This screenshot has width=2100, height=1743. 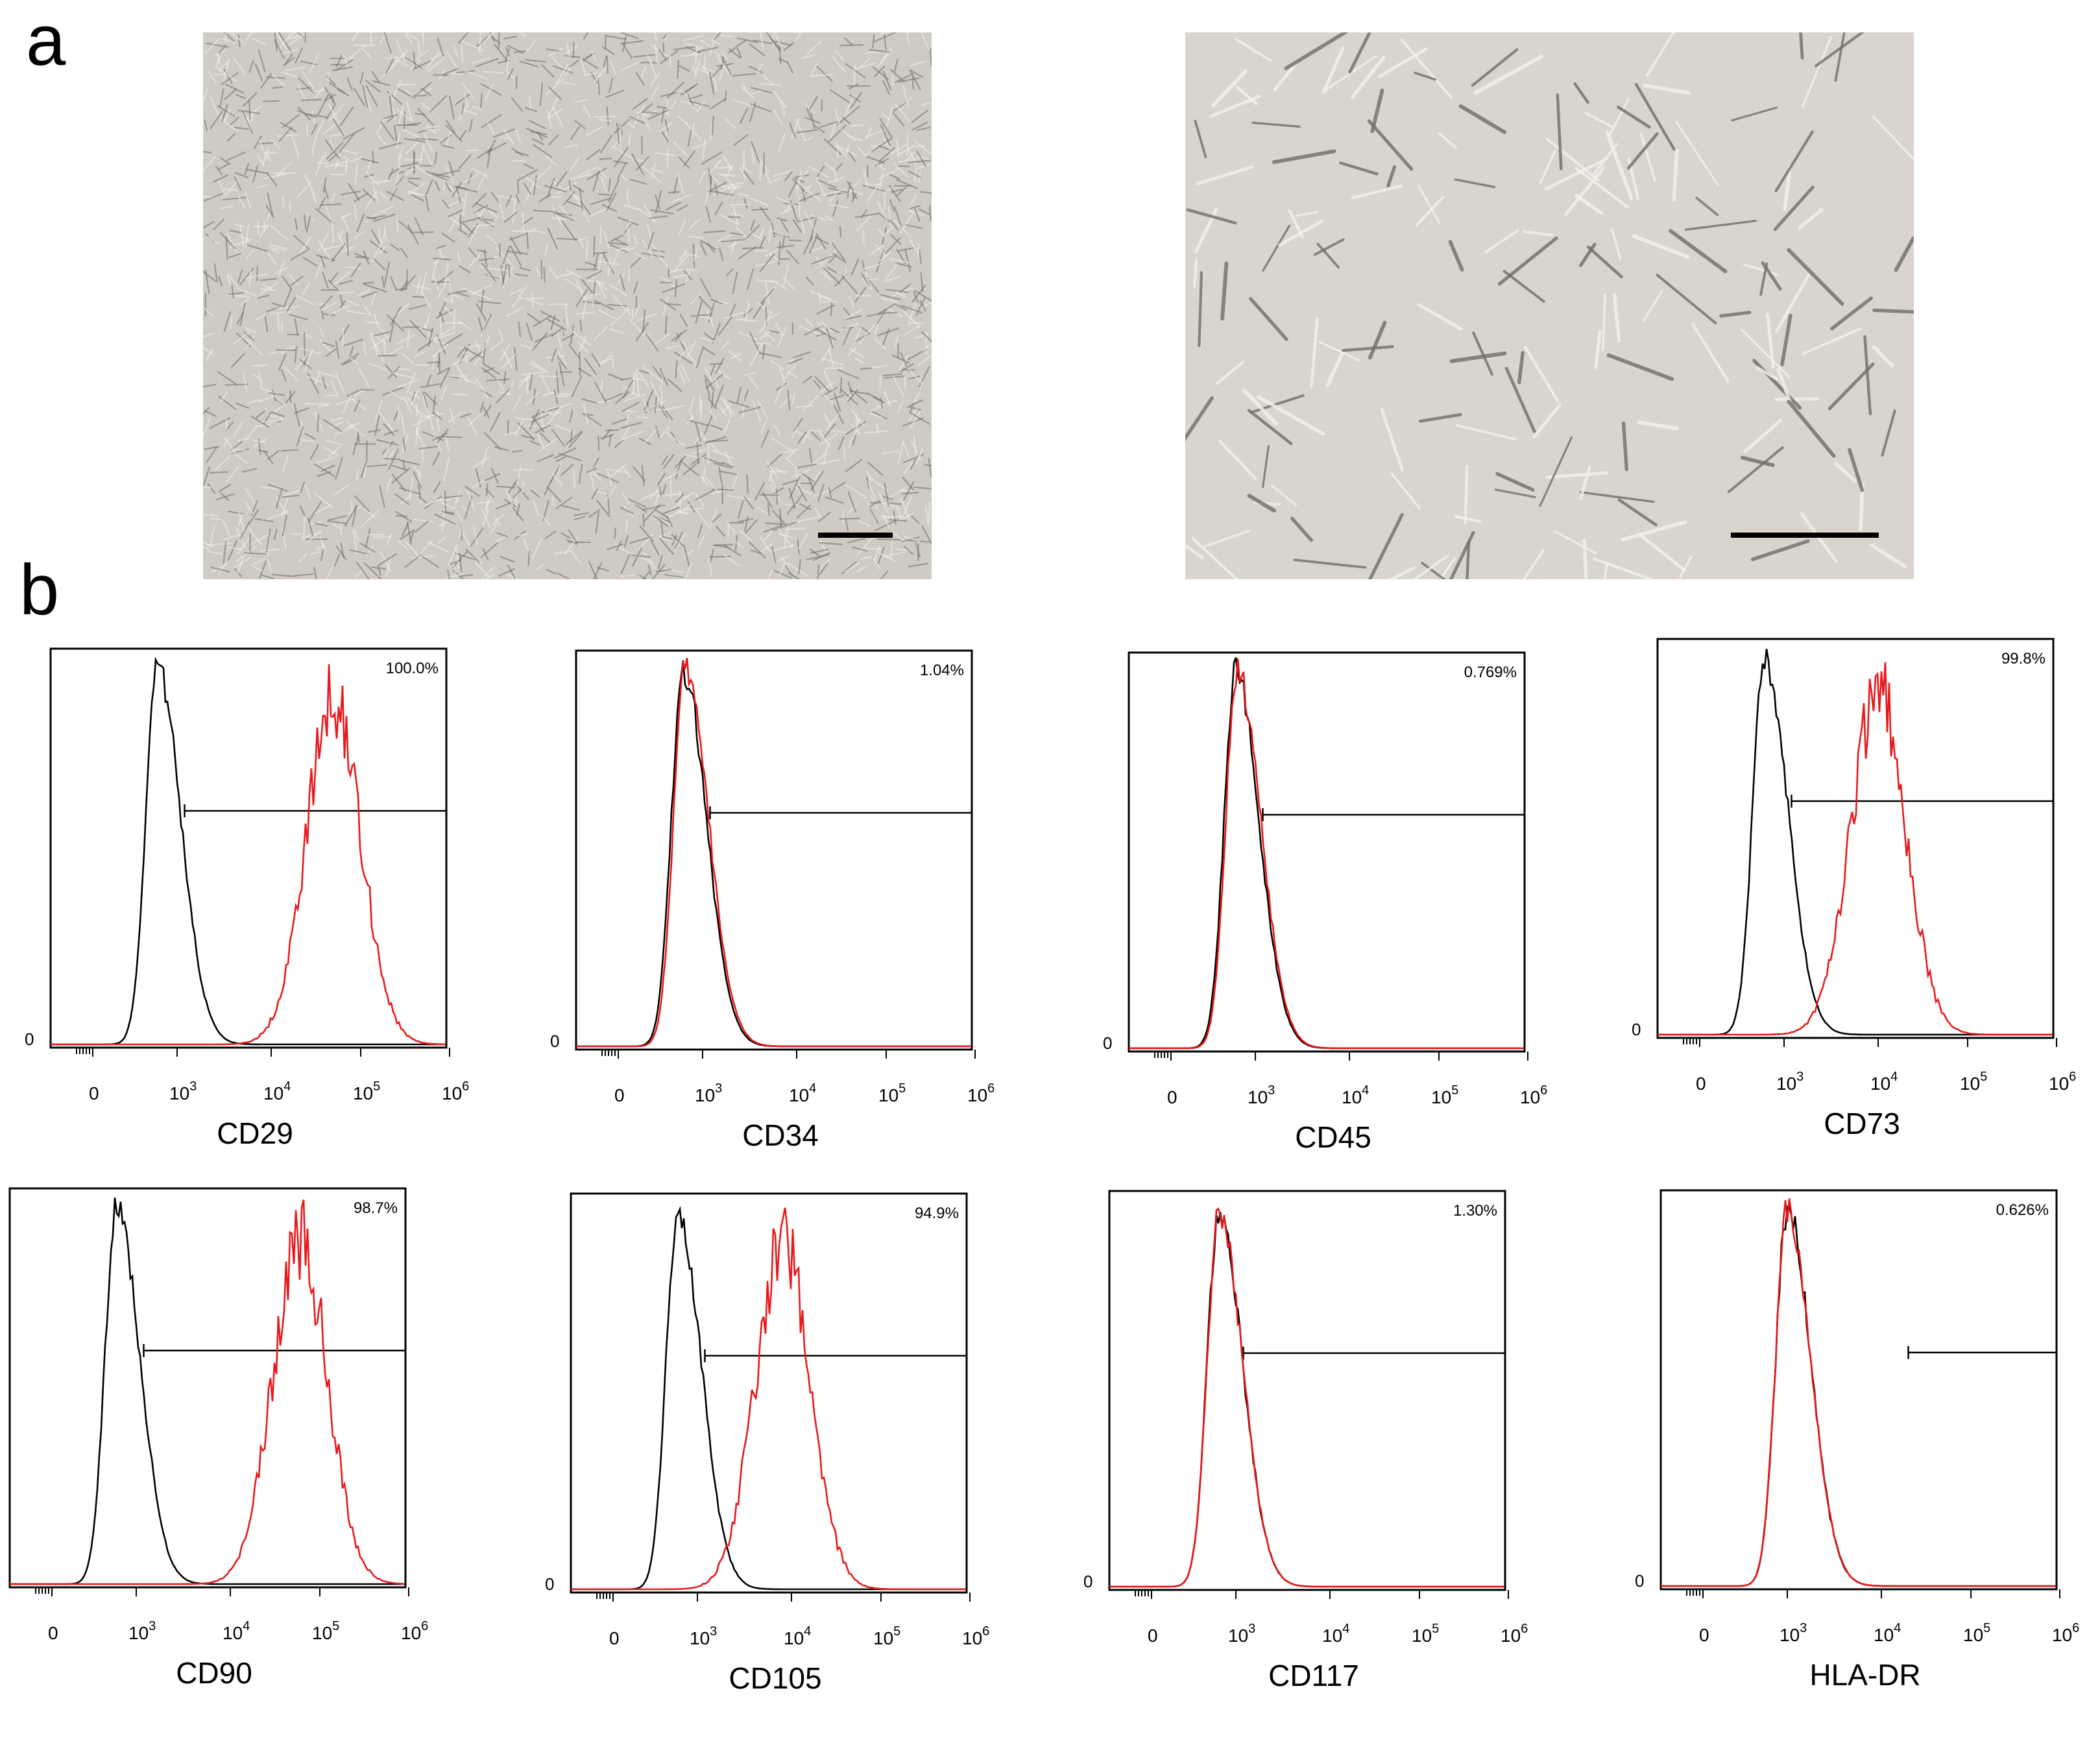 What do you see at coordinates (46, 40) in the screenshot?
I see `panel-label-a: a` at bounding box center [46, 40].